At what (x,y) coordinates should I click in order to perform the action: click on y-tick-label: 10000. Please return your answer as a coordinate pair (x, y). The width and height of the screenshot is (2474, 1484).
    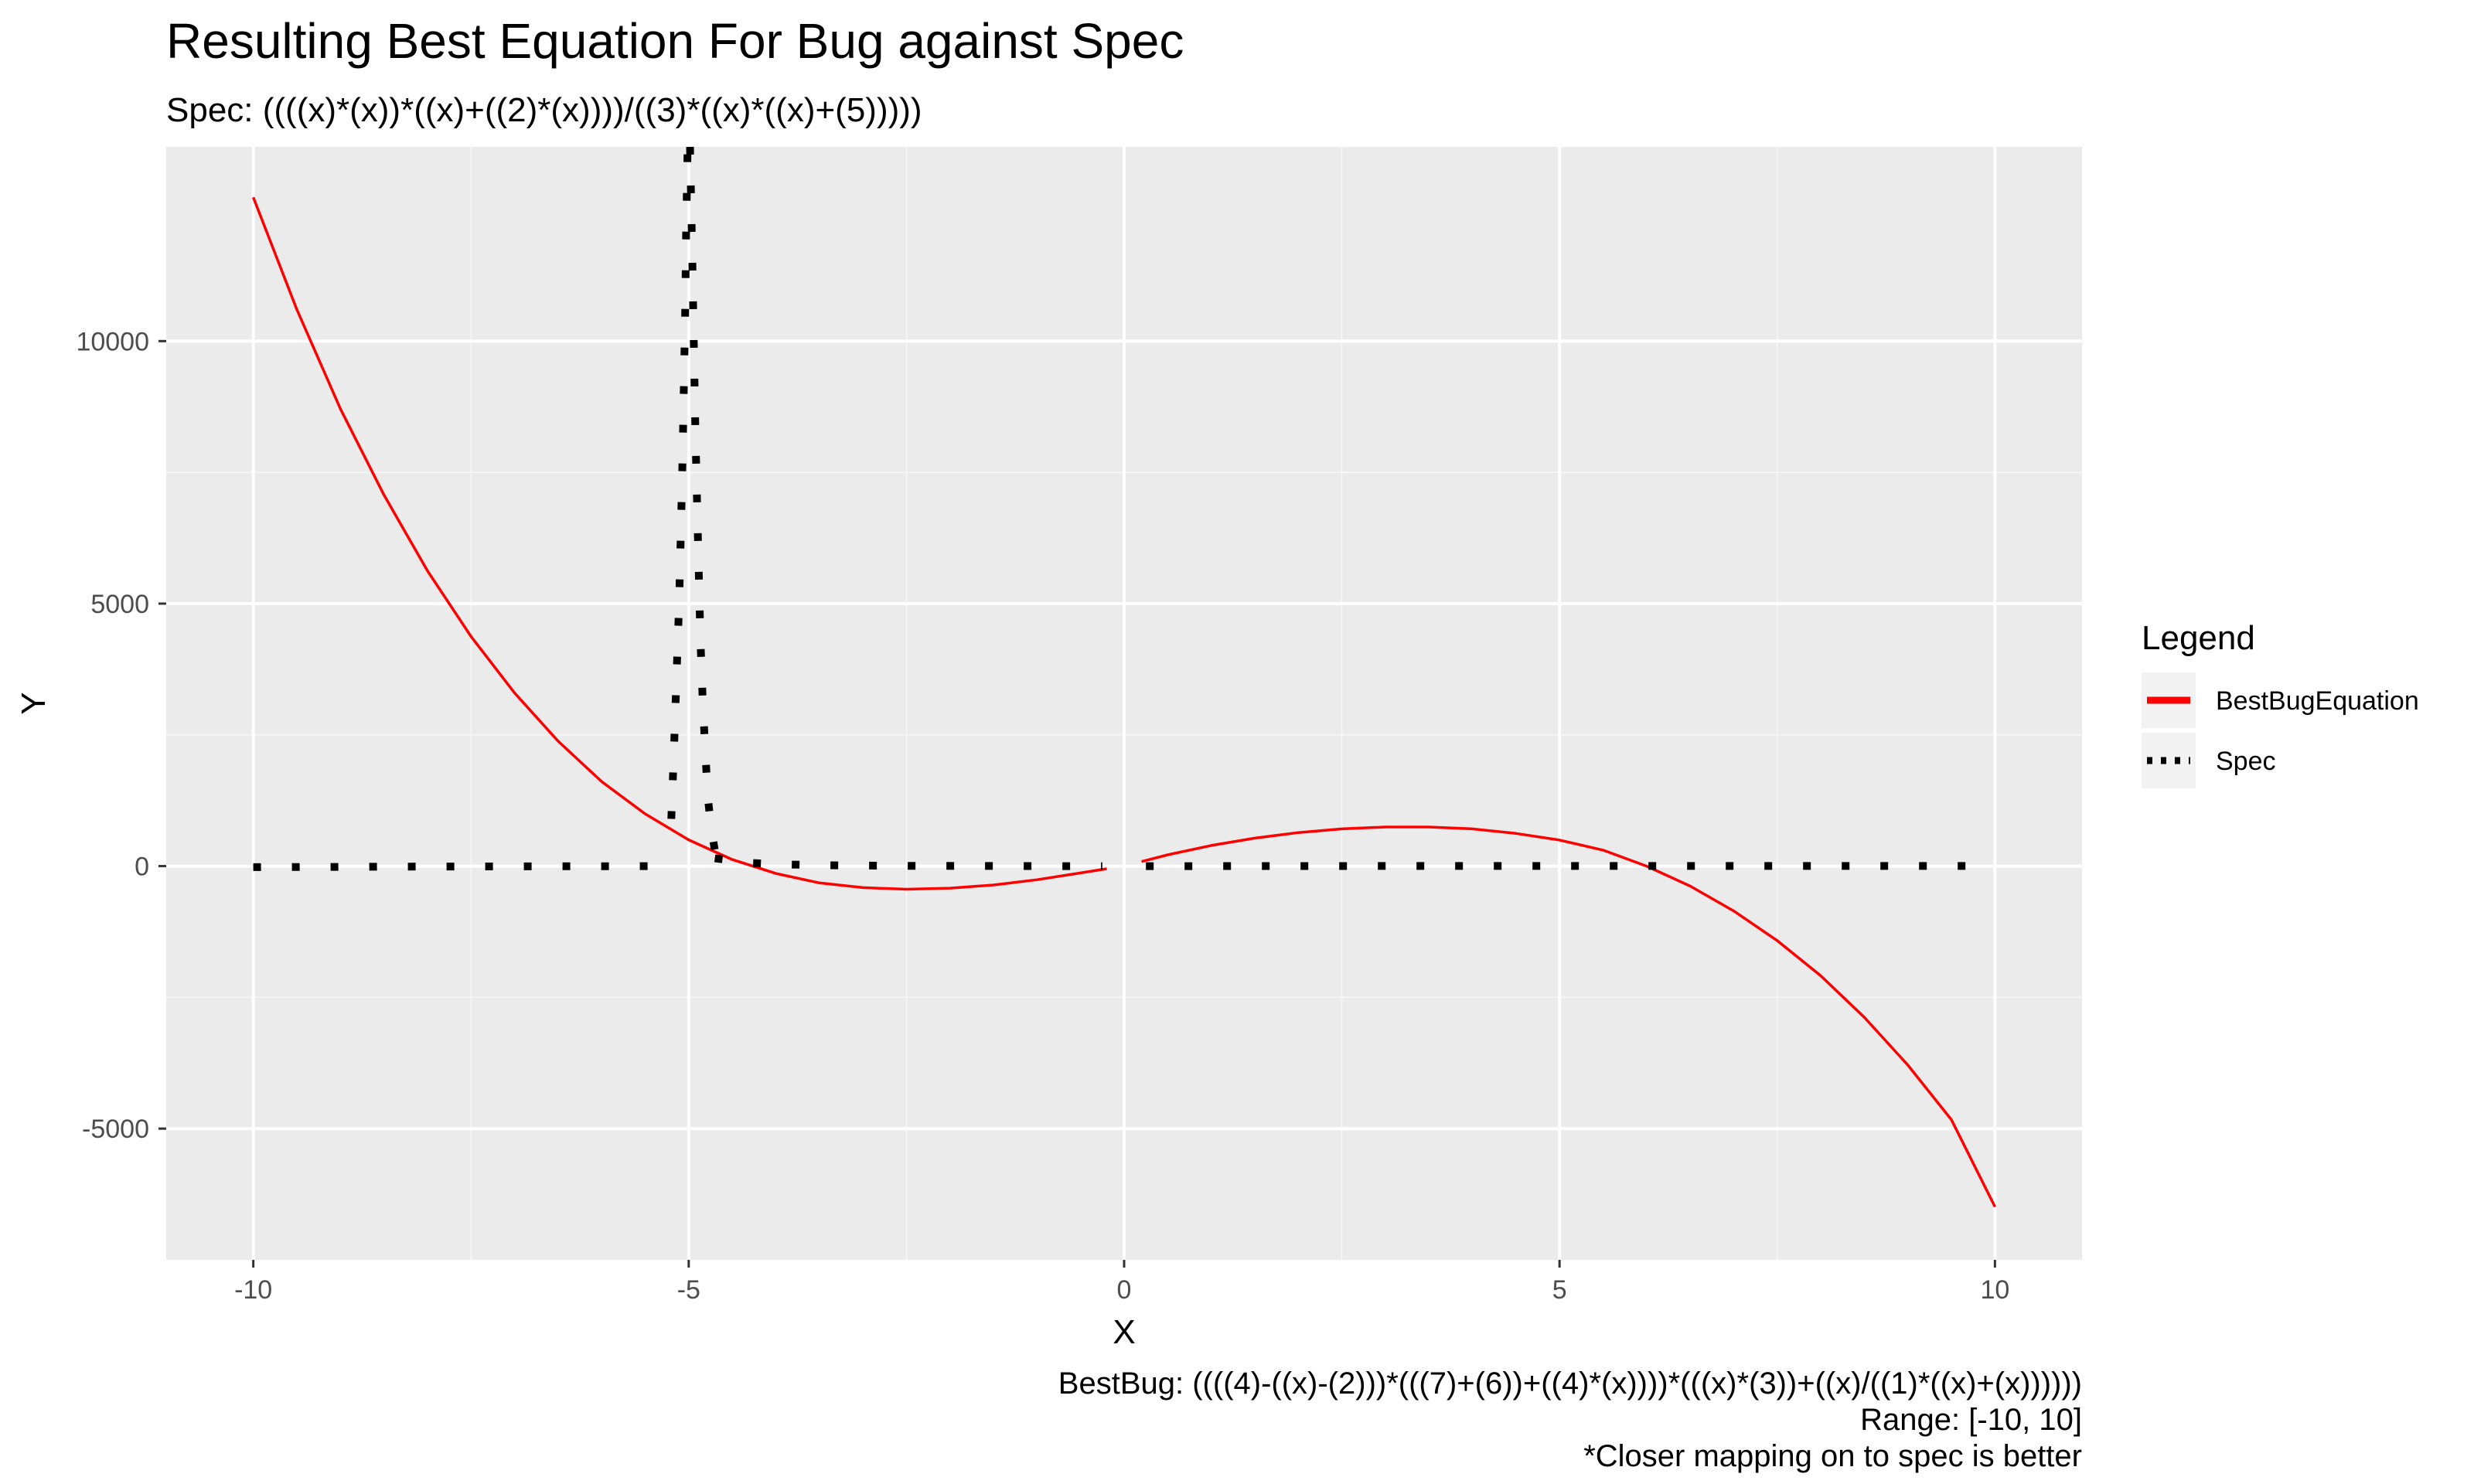
    Looking at the image, I should click on (112, 341).